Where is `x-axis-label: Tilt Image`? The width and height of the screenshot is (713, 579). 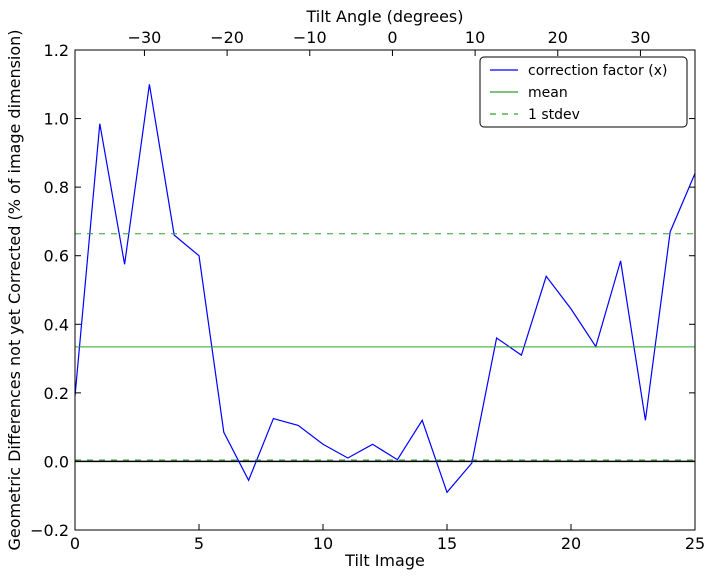
x-axis-label: Tilt Image is located at coordinates (384, 560).